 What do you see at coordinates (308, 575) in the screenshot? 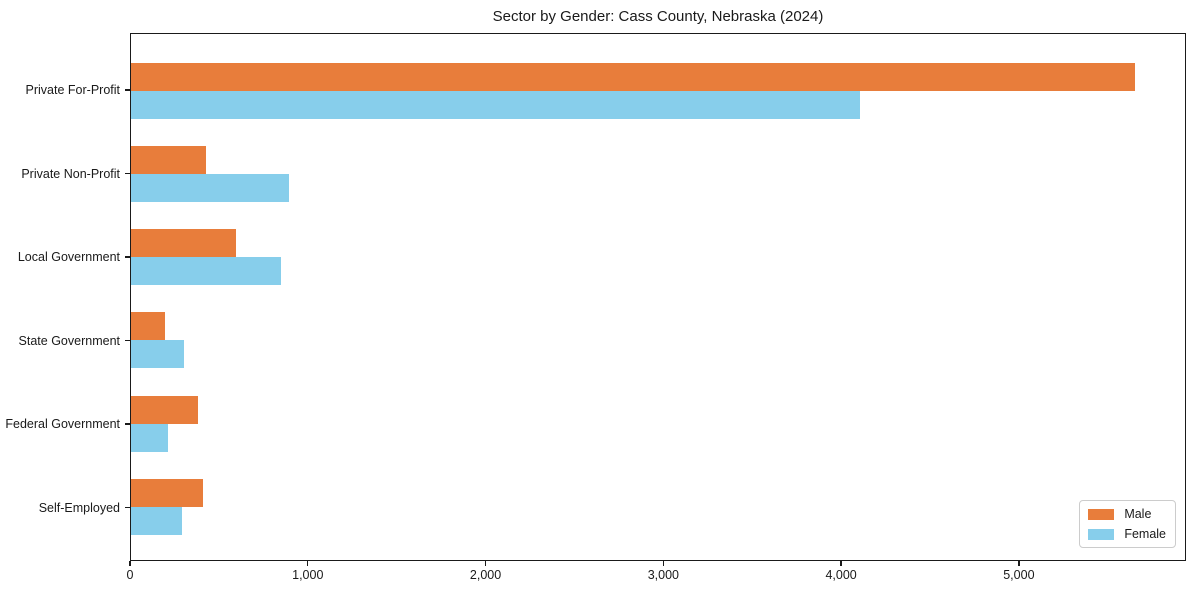
I see `x-axis-label: 1,000` at bounding box center [308, 575].